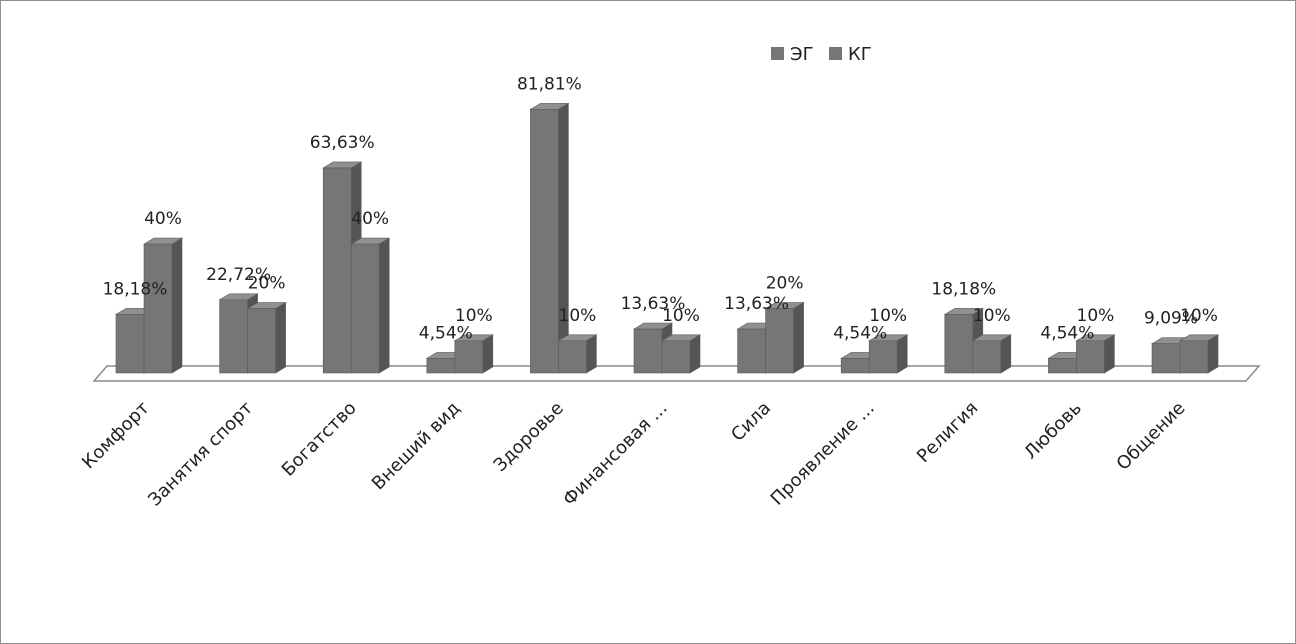 The height and width of the screenshot is (644, 1296). What do you see at coordinates (777, 53) in the screenshot?
I see `legend-swatch-eg` at bounding box center [777, 53].